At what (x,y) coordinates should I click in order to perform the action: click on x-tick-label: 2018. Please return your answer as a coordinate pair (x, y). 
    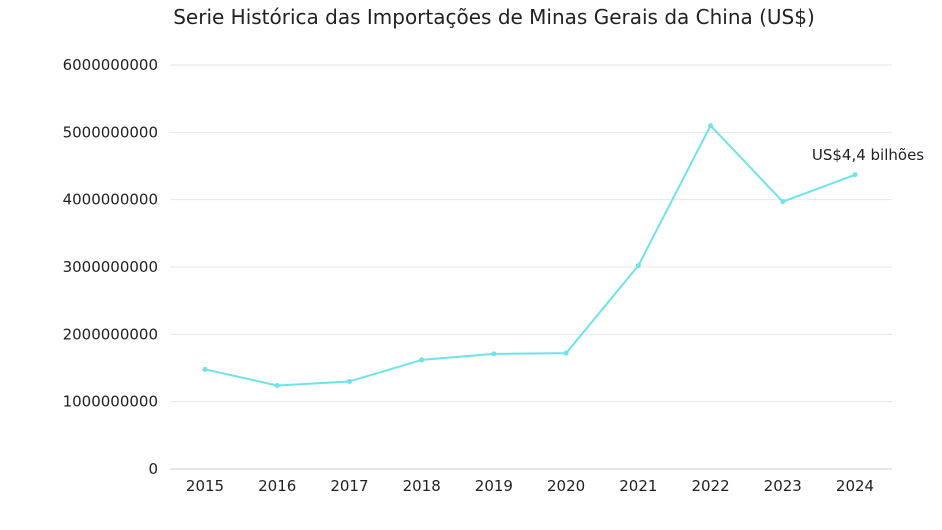
    Looking at the image, I should click on (422, 486).